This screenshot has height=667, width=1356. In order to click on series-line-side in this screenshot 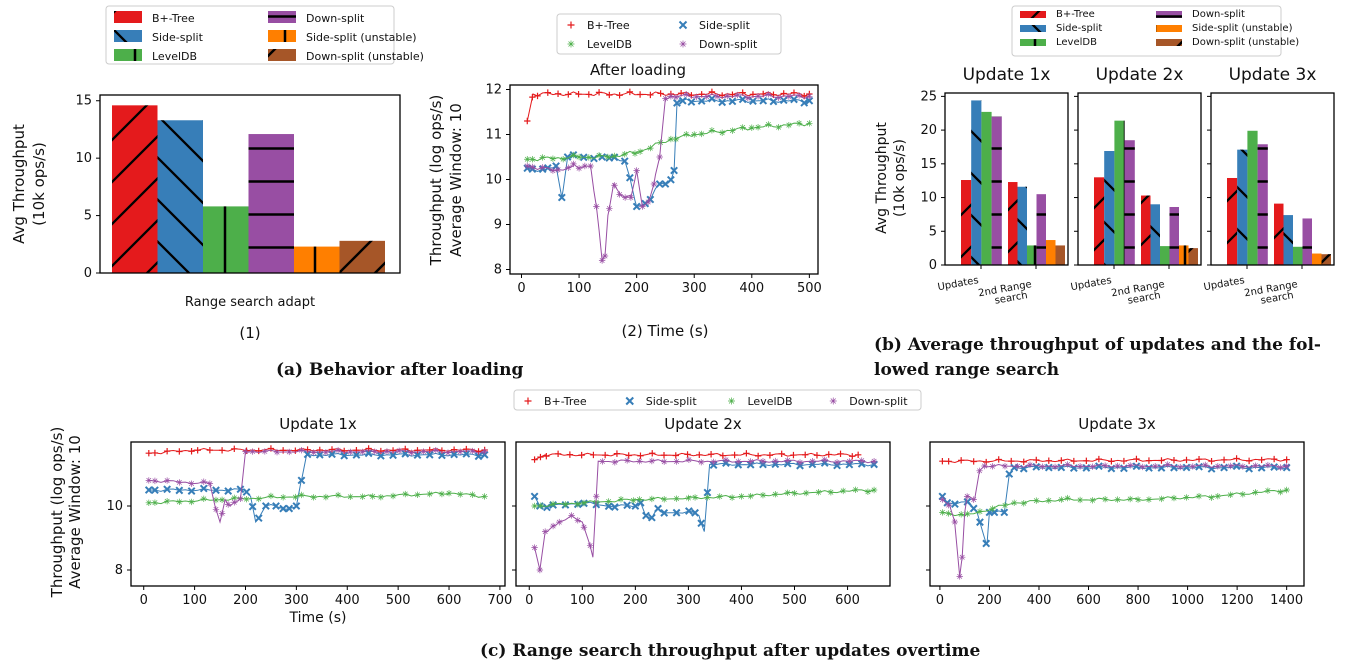, I will do `click(668, 153)`.